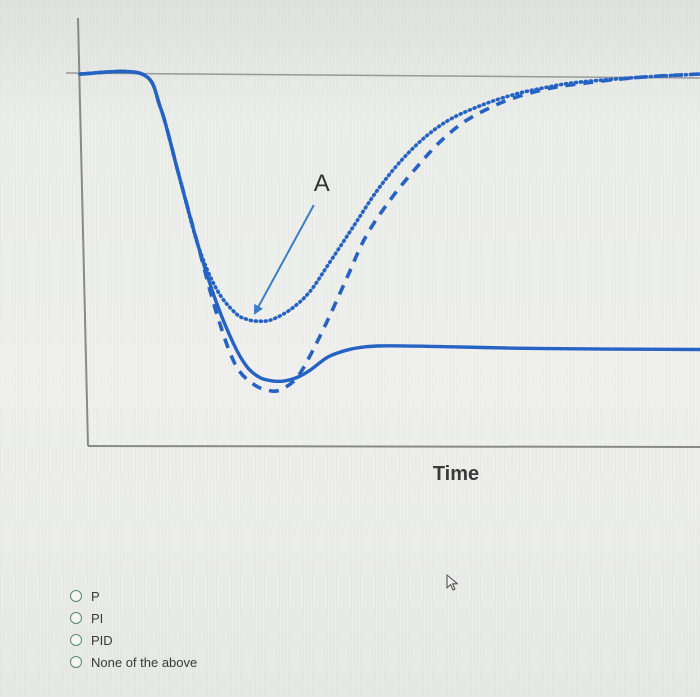 The height and width of the screenshot is (697, 700). What do you see at coordinates (322, 183) in the screenshot?
I see `annotation-label-a: A` at bounding box center [322, 183].